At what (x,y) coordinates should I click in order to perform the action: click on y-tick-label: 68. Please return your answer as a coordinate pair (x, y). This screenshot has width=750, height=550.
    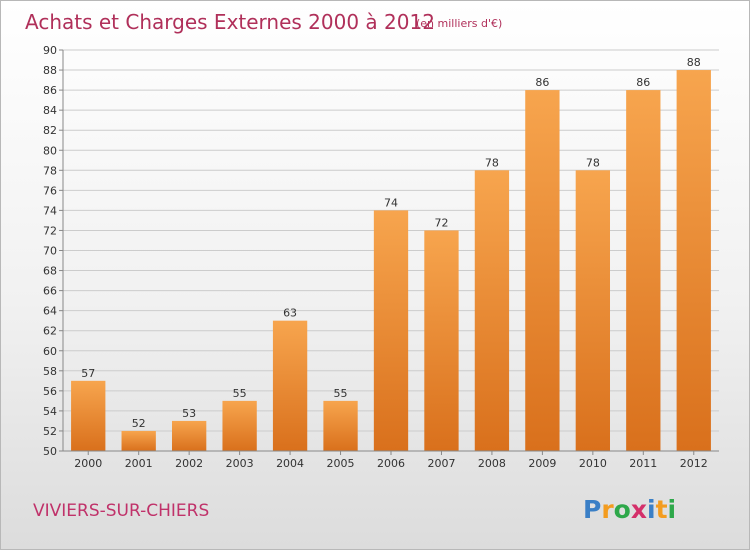
    Looking at the image, I should click on (50, 271).